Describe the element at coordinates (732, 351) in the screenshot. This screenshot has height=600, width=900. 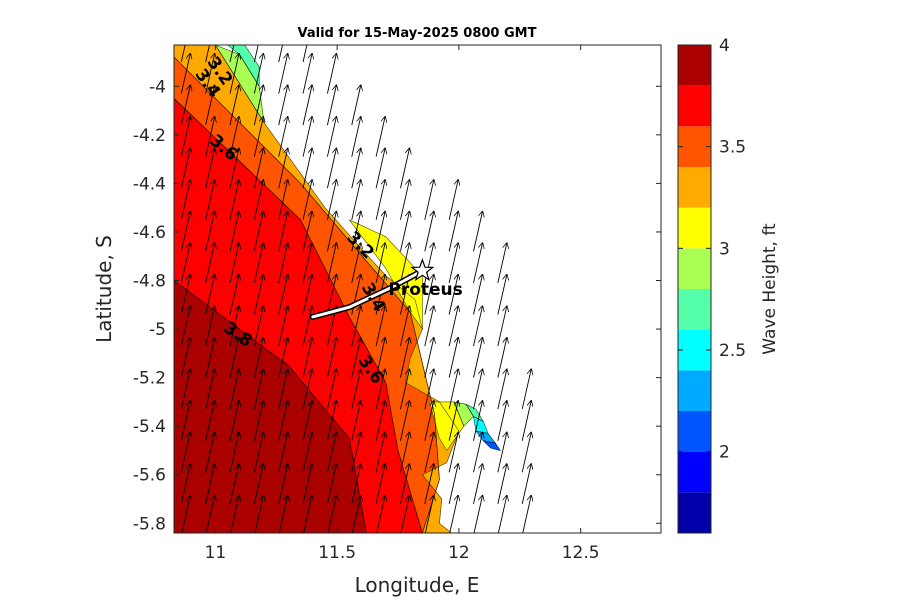
I see `colorbar-tick-label-1: 2.5` at that location.